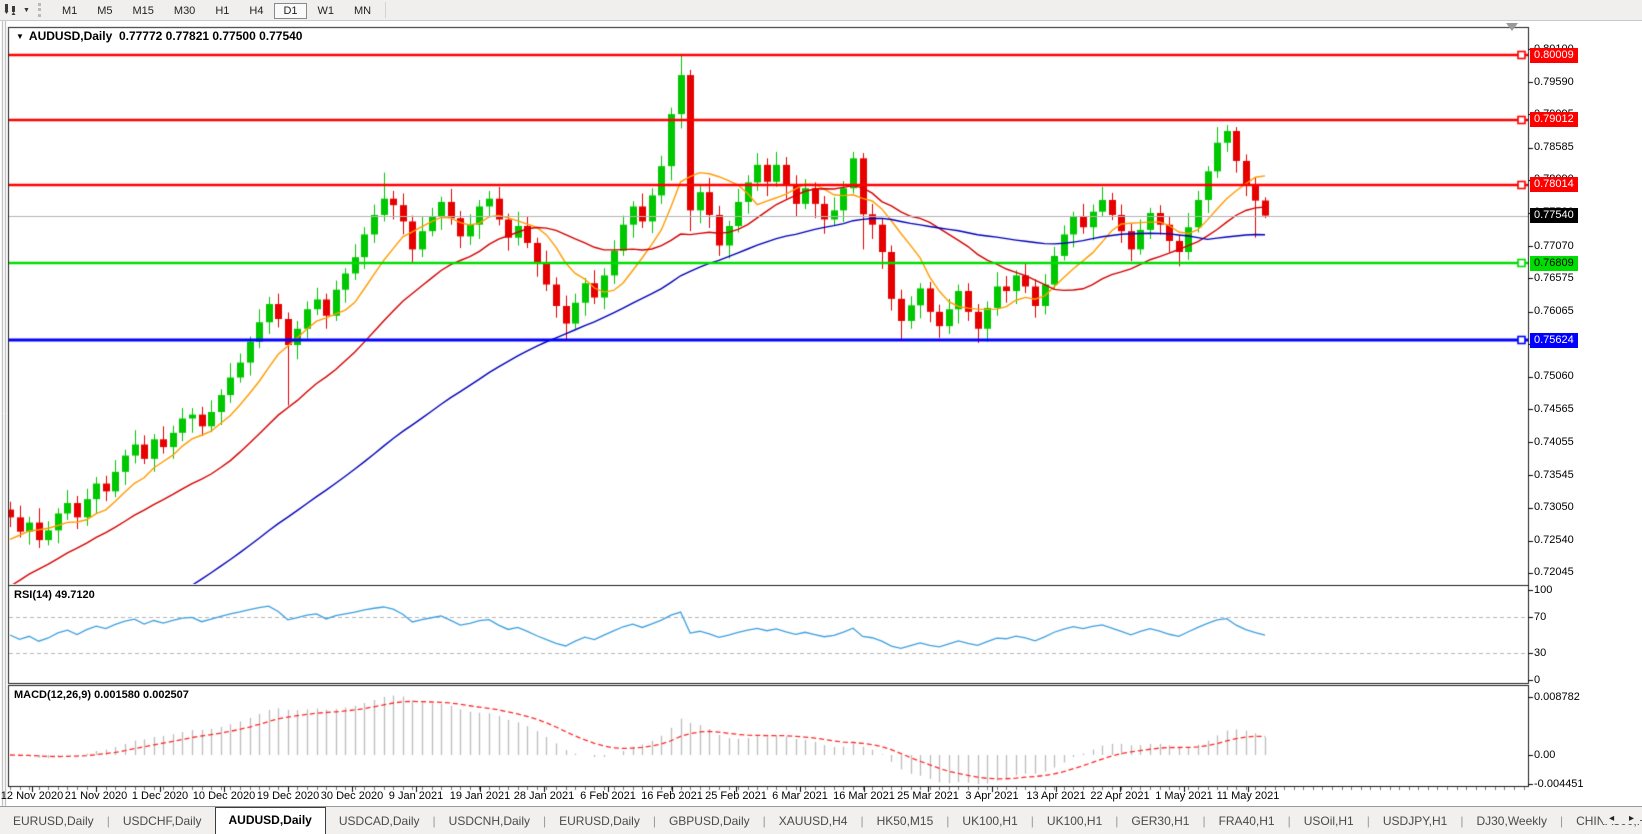 The height and width of the screenshot is (834, 1642). What do you see at coordinates (1554, 147) in the screenshot?
I see `price-tick-label: 0.78585` at bounding box center [1554, 147].